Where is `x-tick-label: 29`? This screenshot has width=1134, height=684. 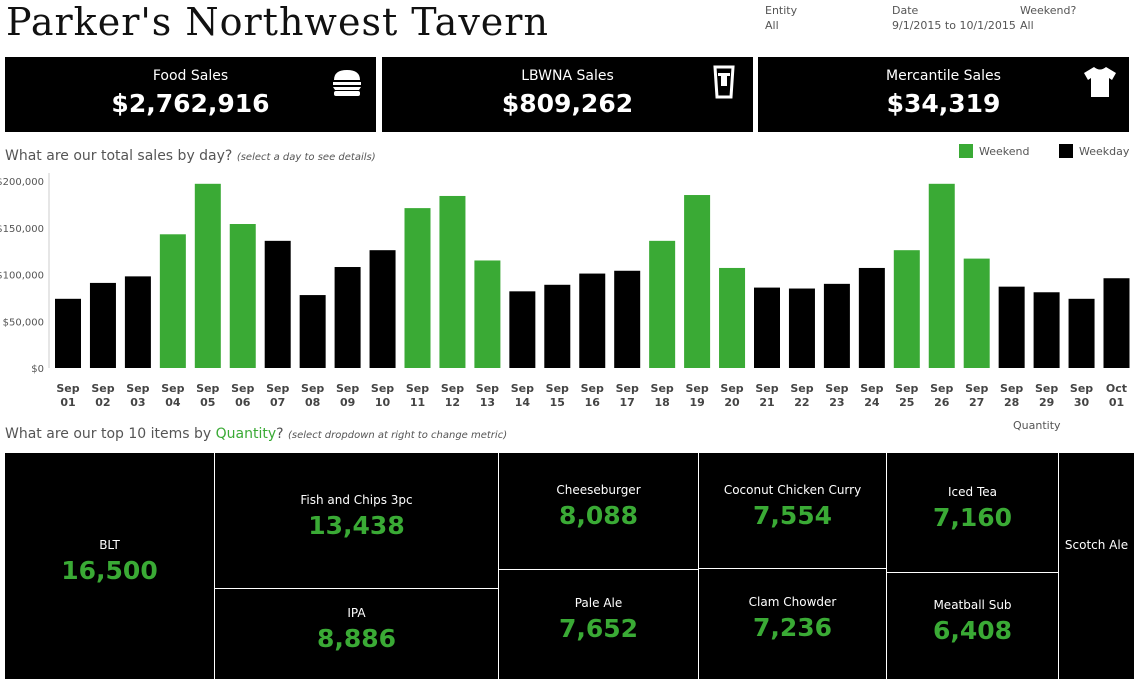 x-tick-label: 29 is located at coordinates (1046, 402).